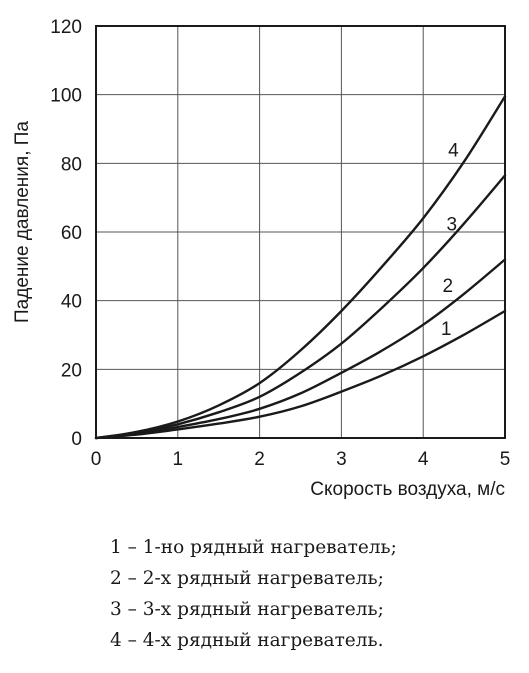  What do you see at coordinates (178, 459) in the screenshot?
I see `x-tick-label: 1` at bounding box center [178, 459].